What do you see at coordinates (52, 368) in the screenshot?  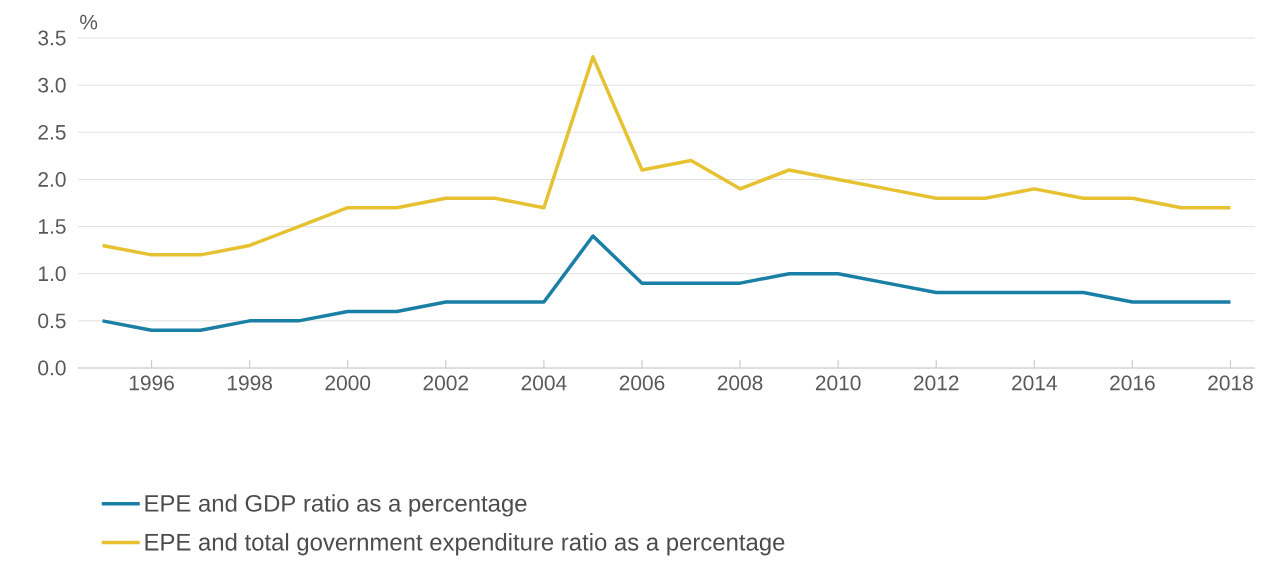 I see `y-tick-label: 0.0` at bounding box center [52, 368].